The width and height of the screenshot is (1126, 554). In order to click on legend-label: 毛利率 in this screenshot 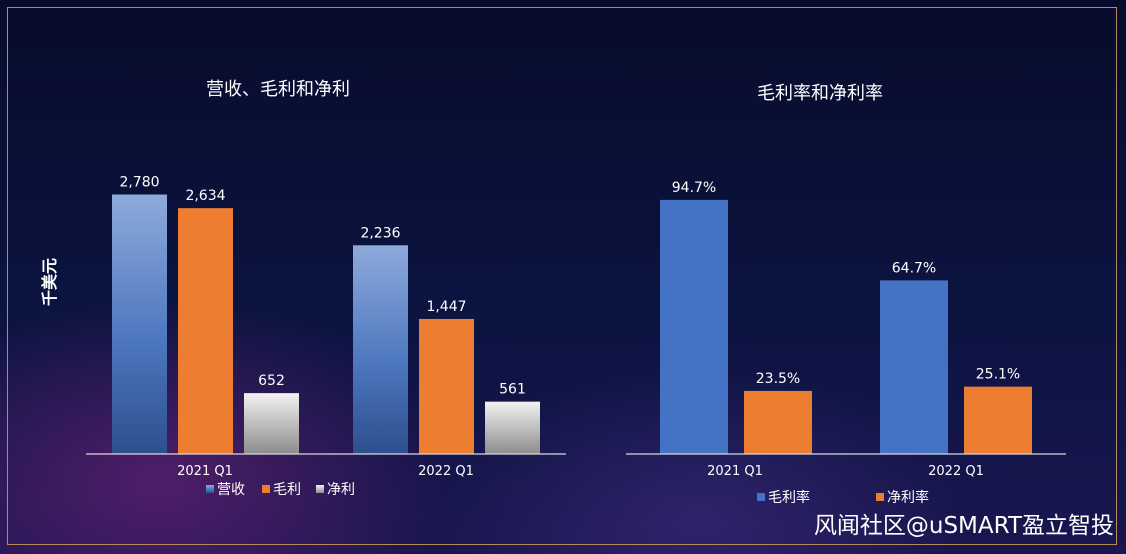, I will do `click(789, 497)`.